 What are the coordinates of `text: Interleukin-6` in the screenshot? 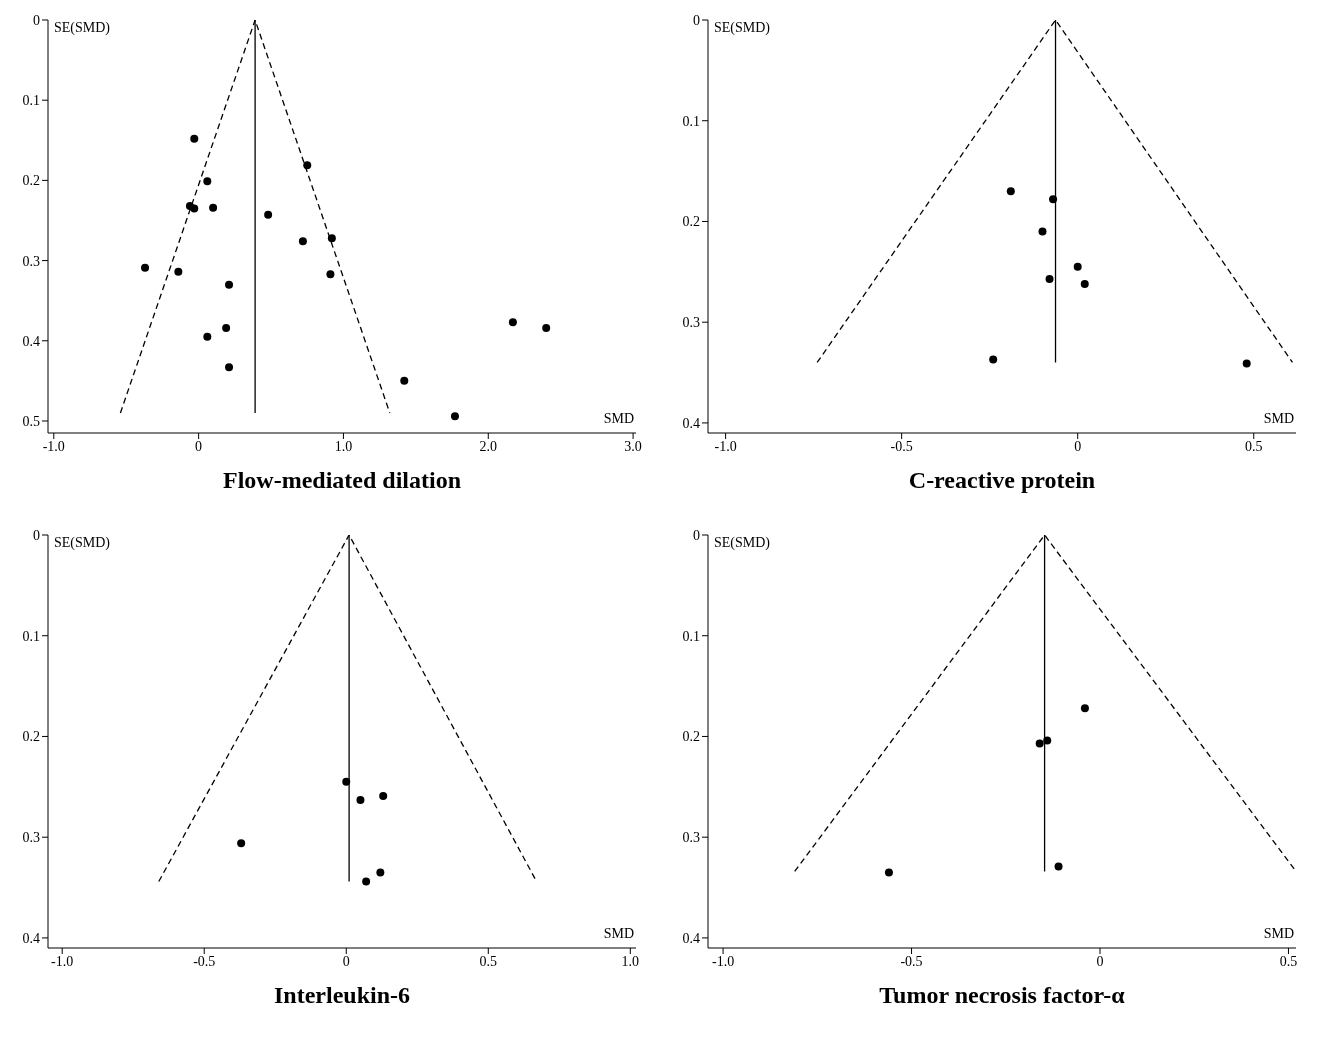 It's located at (342, 995).